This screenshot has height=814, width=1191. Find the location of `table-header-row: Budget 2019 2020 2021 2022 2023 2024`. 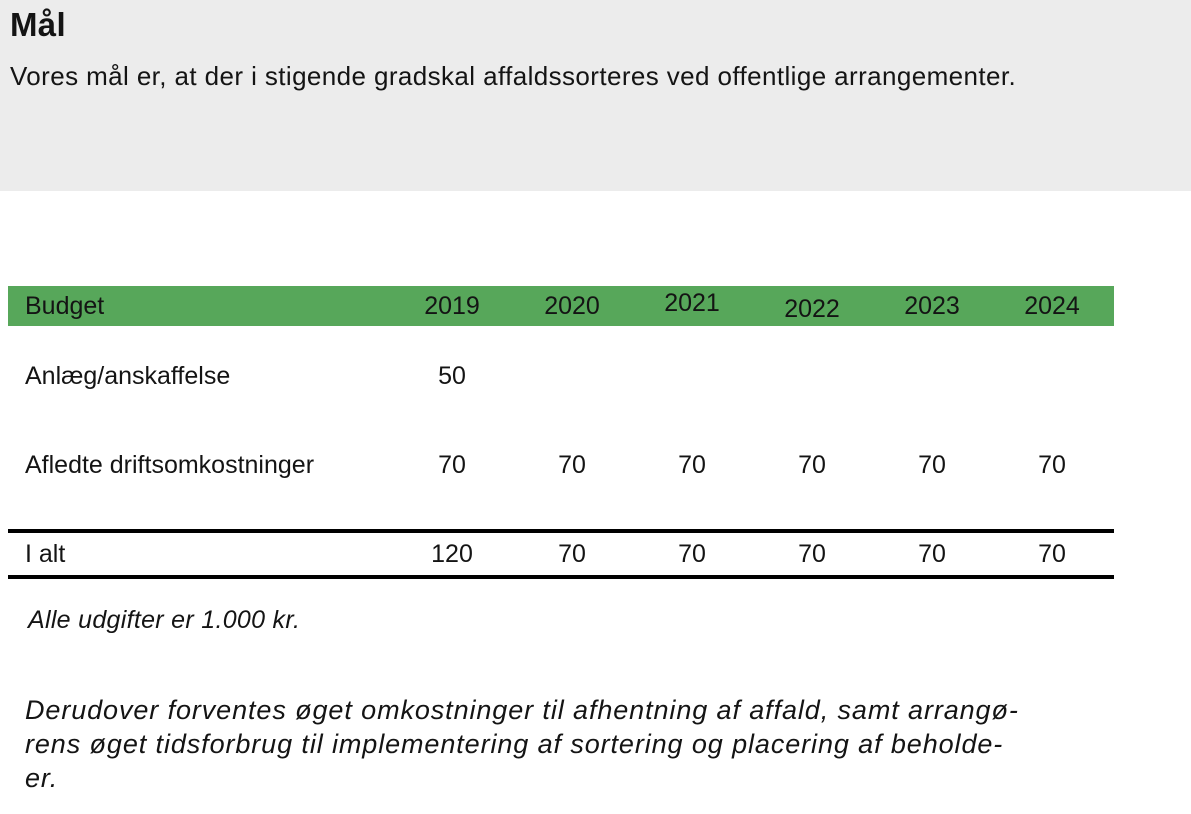

table-header-row: Budget 2019 2020 2021 2022 2023 2024 is located at coordinates (561, 306).